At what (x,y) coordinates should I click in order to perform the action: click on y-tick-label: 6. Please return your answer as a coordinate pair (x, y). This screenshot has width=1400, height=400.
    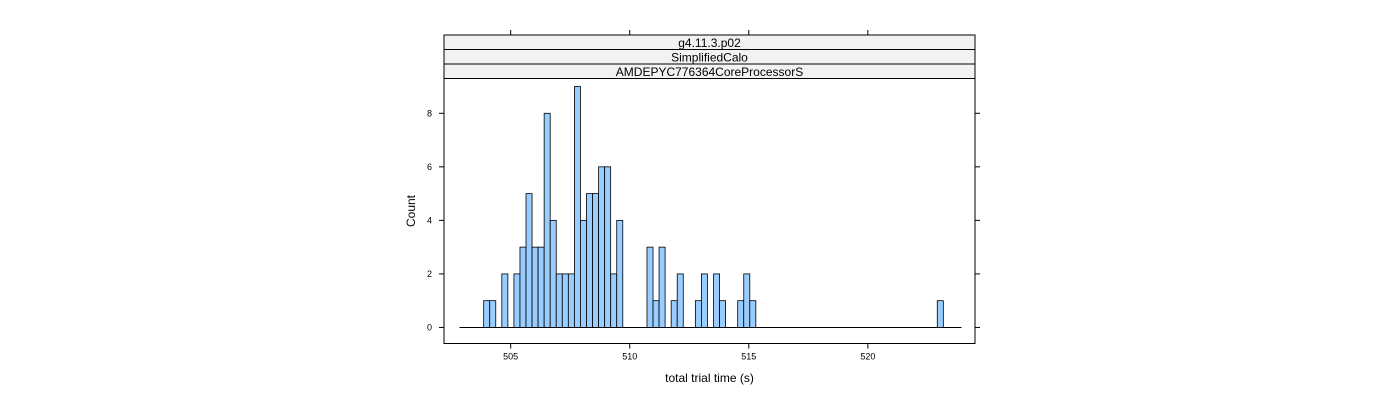
    Looking at the image, I should click on (429, 167).